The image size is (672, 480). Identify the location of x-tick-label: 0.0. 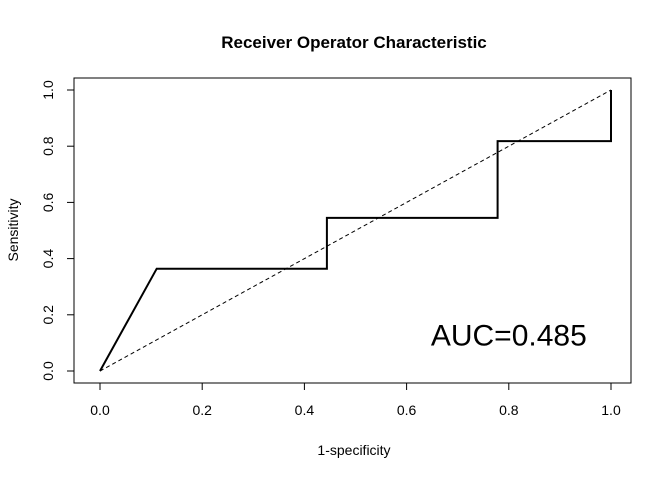
(100, 410).